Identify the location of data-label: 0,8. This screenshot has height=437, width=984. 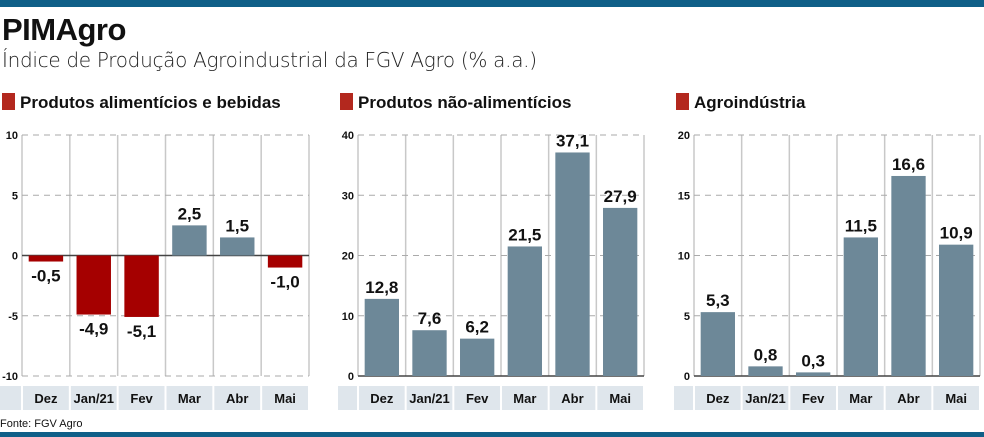
(766, 354).